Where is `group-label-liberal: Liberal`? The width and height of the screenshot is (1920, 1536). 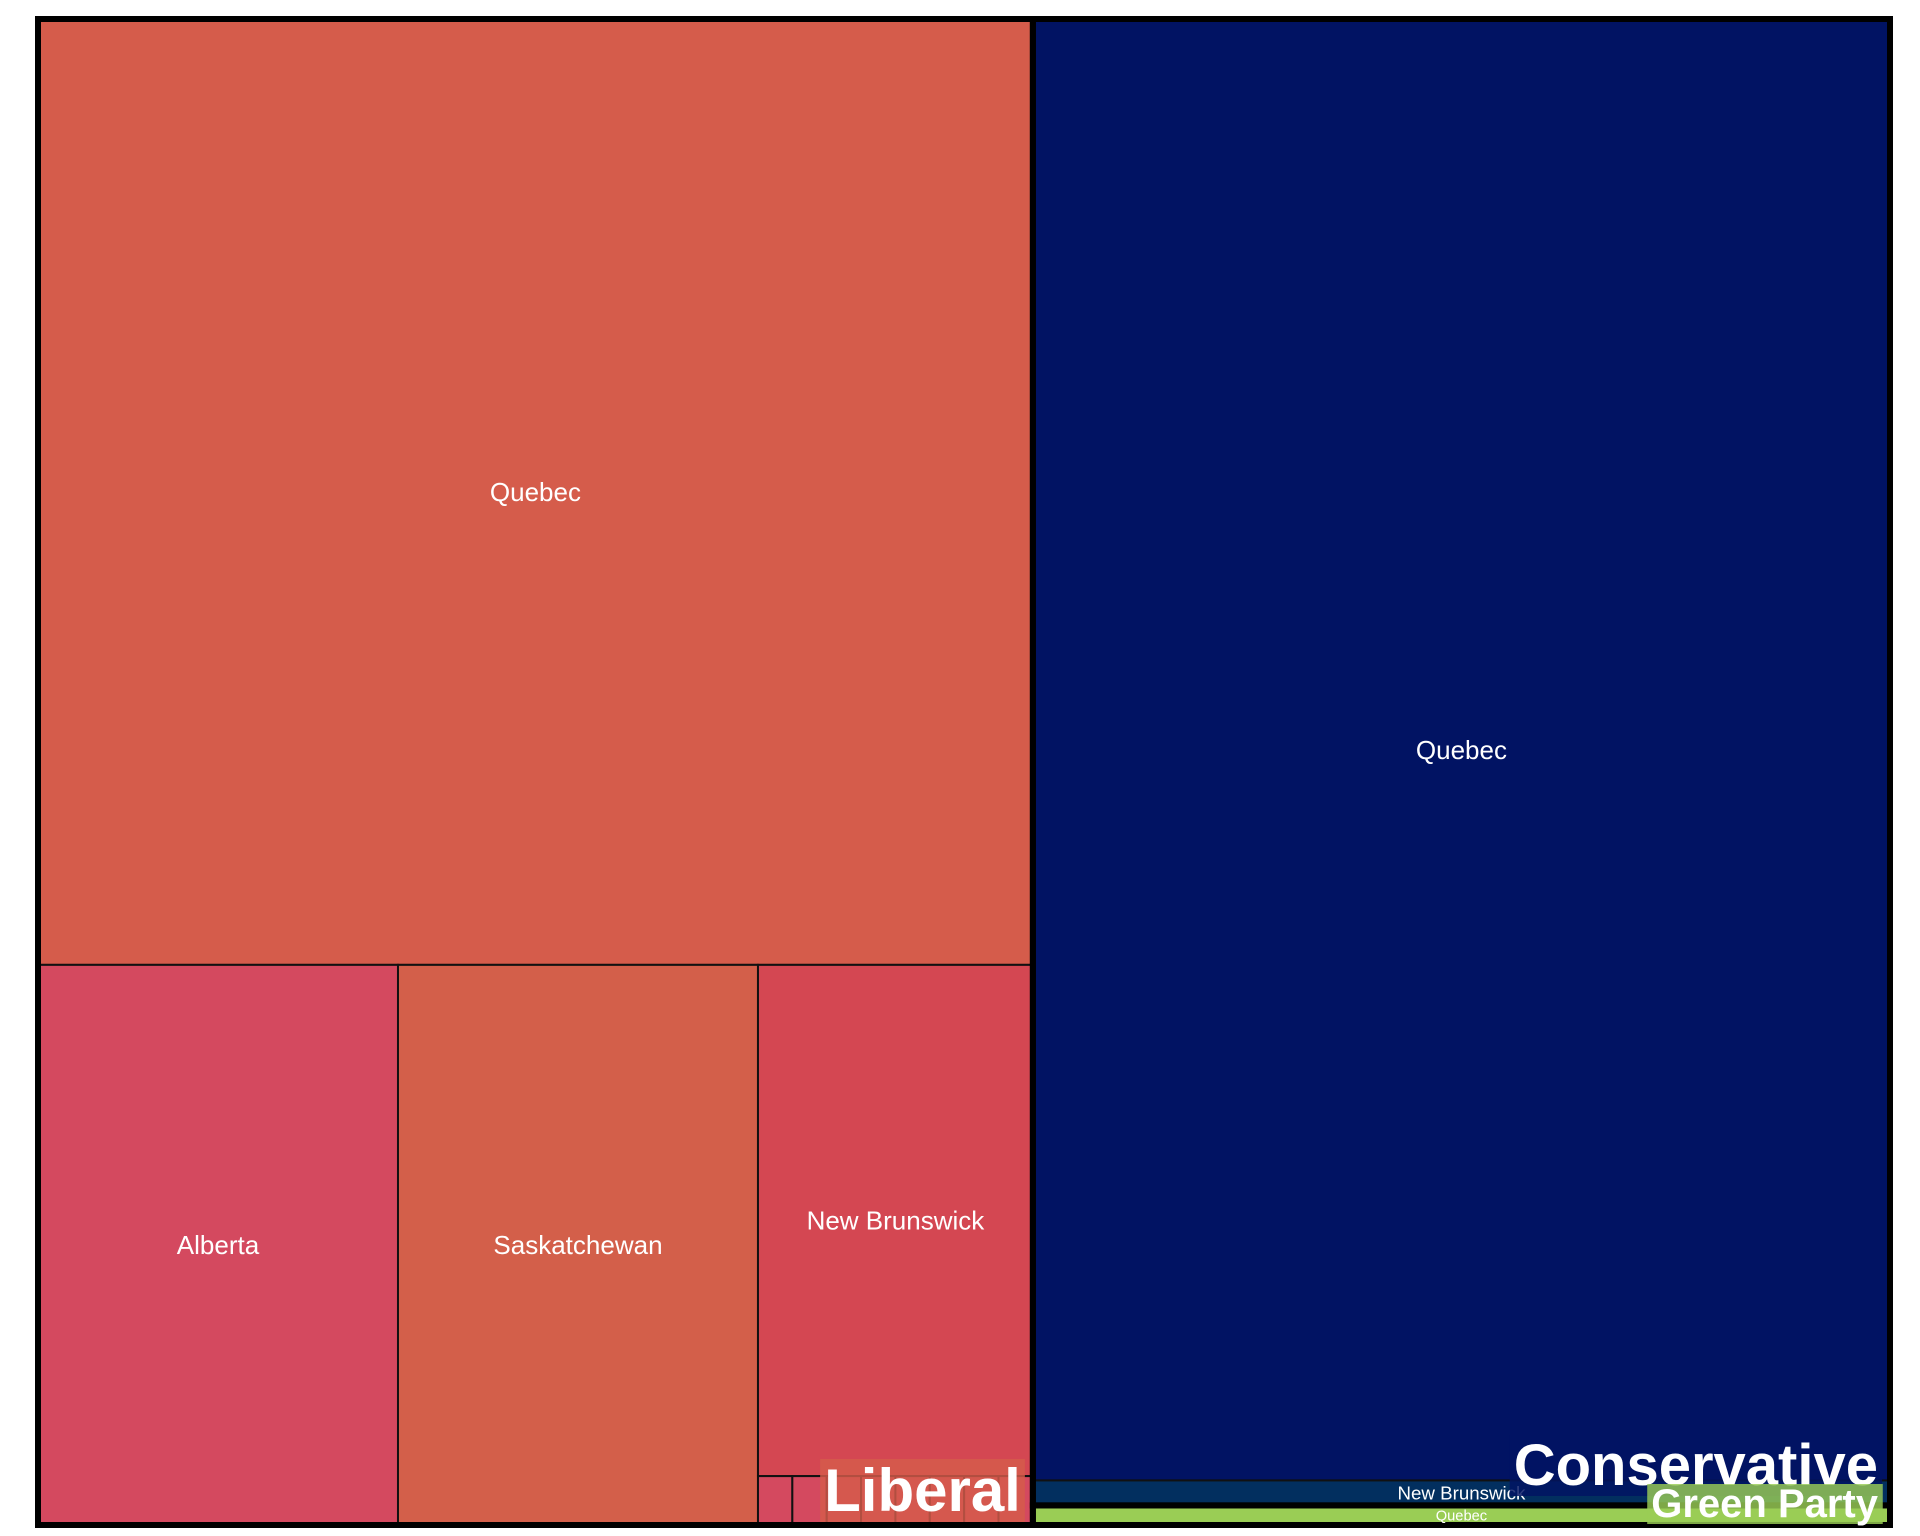 group-label-liberal: Liberal is located at coordinates (922, 1490).